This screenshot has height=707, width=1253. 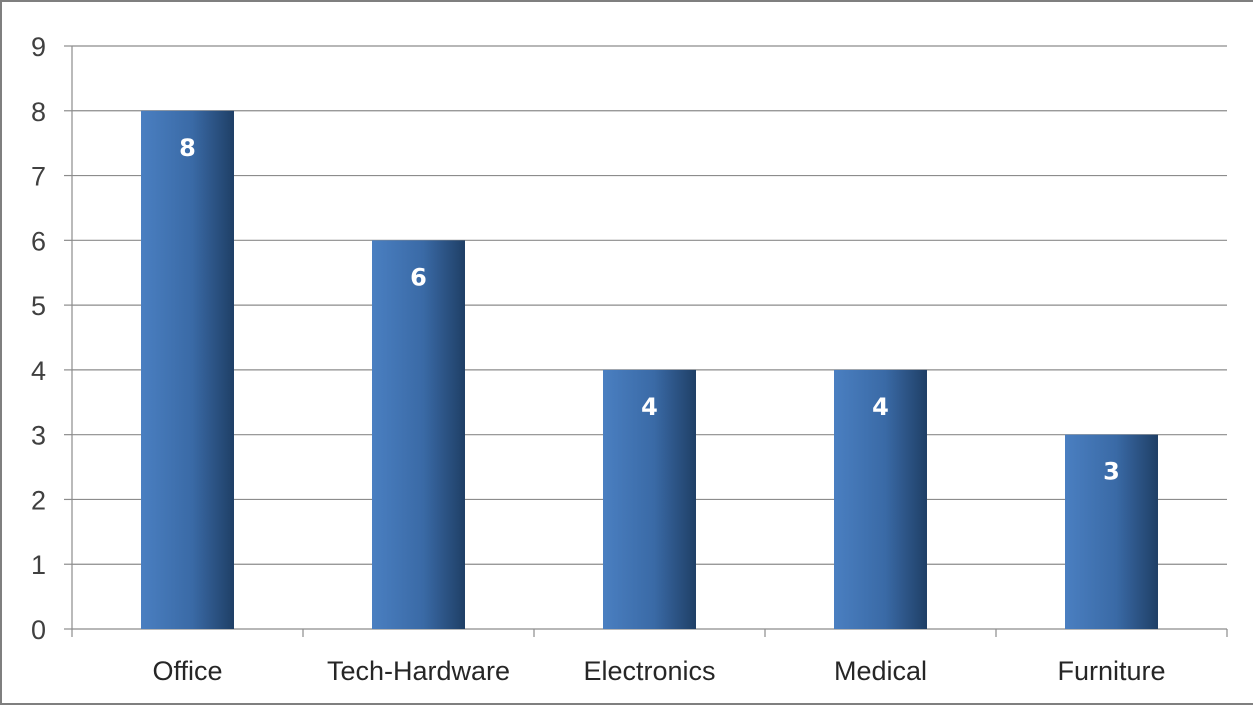 I want to click on data-label: 6, so click(x=418, y=277).